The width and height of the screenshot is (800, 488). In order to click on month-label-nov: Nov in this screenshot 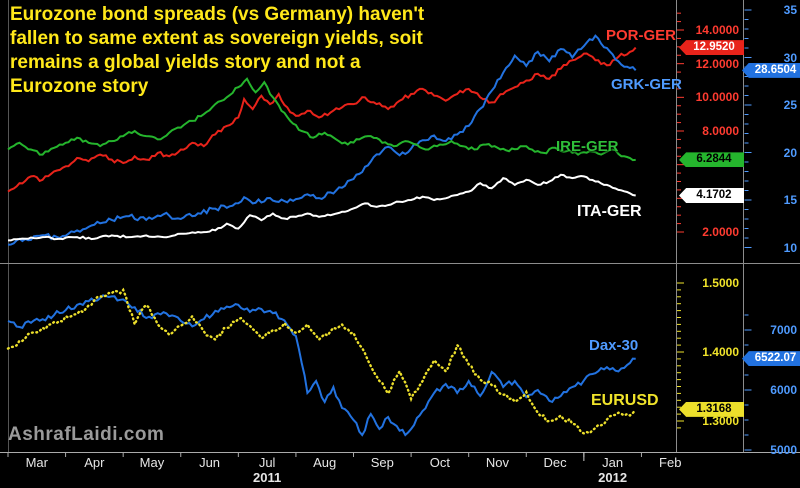, I will do `click(497, 462)`.